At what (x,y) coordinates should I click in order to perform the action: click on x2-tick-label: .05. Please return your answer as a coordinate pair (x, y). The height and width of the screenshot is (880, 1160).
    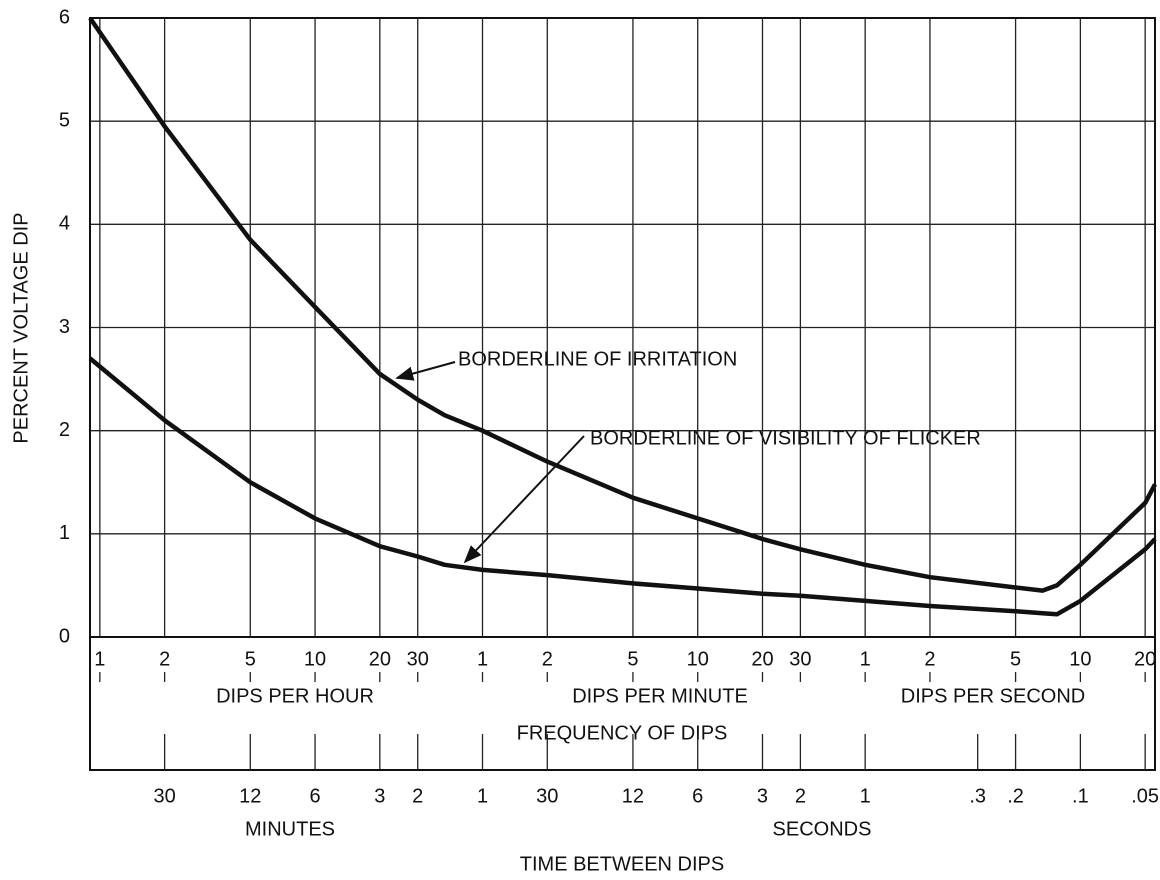
    Looking at the image, I should click on (1145, 796).